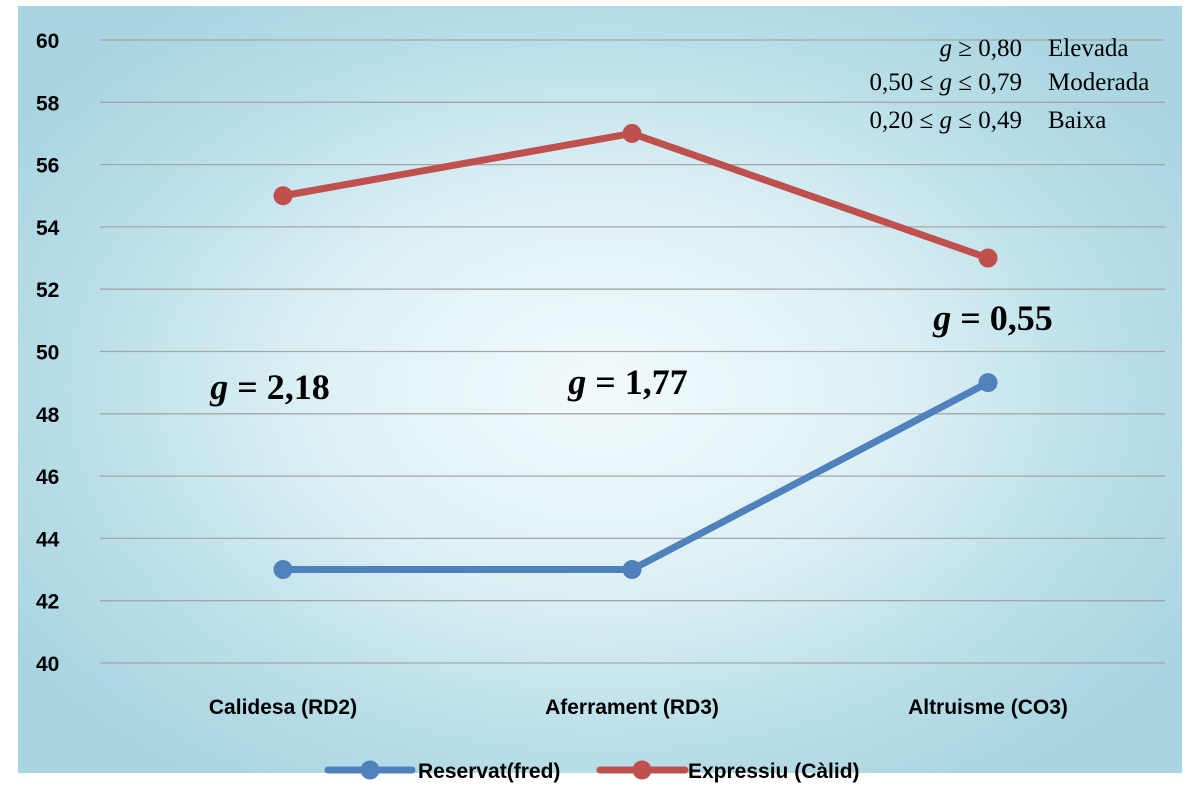 Image resolution: width=1196 pixels, height=803 pixels. Describe the element at coordinates (627, 382) in the screenshot. I see `effect-size-annotation: g = 1,77` at that location.